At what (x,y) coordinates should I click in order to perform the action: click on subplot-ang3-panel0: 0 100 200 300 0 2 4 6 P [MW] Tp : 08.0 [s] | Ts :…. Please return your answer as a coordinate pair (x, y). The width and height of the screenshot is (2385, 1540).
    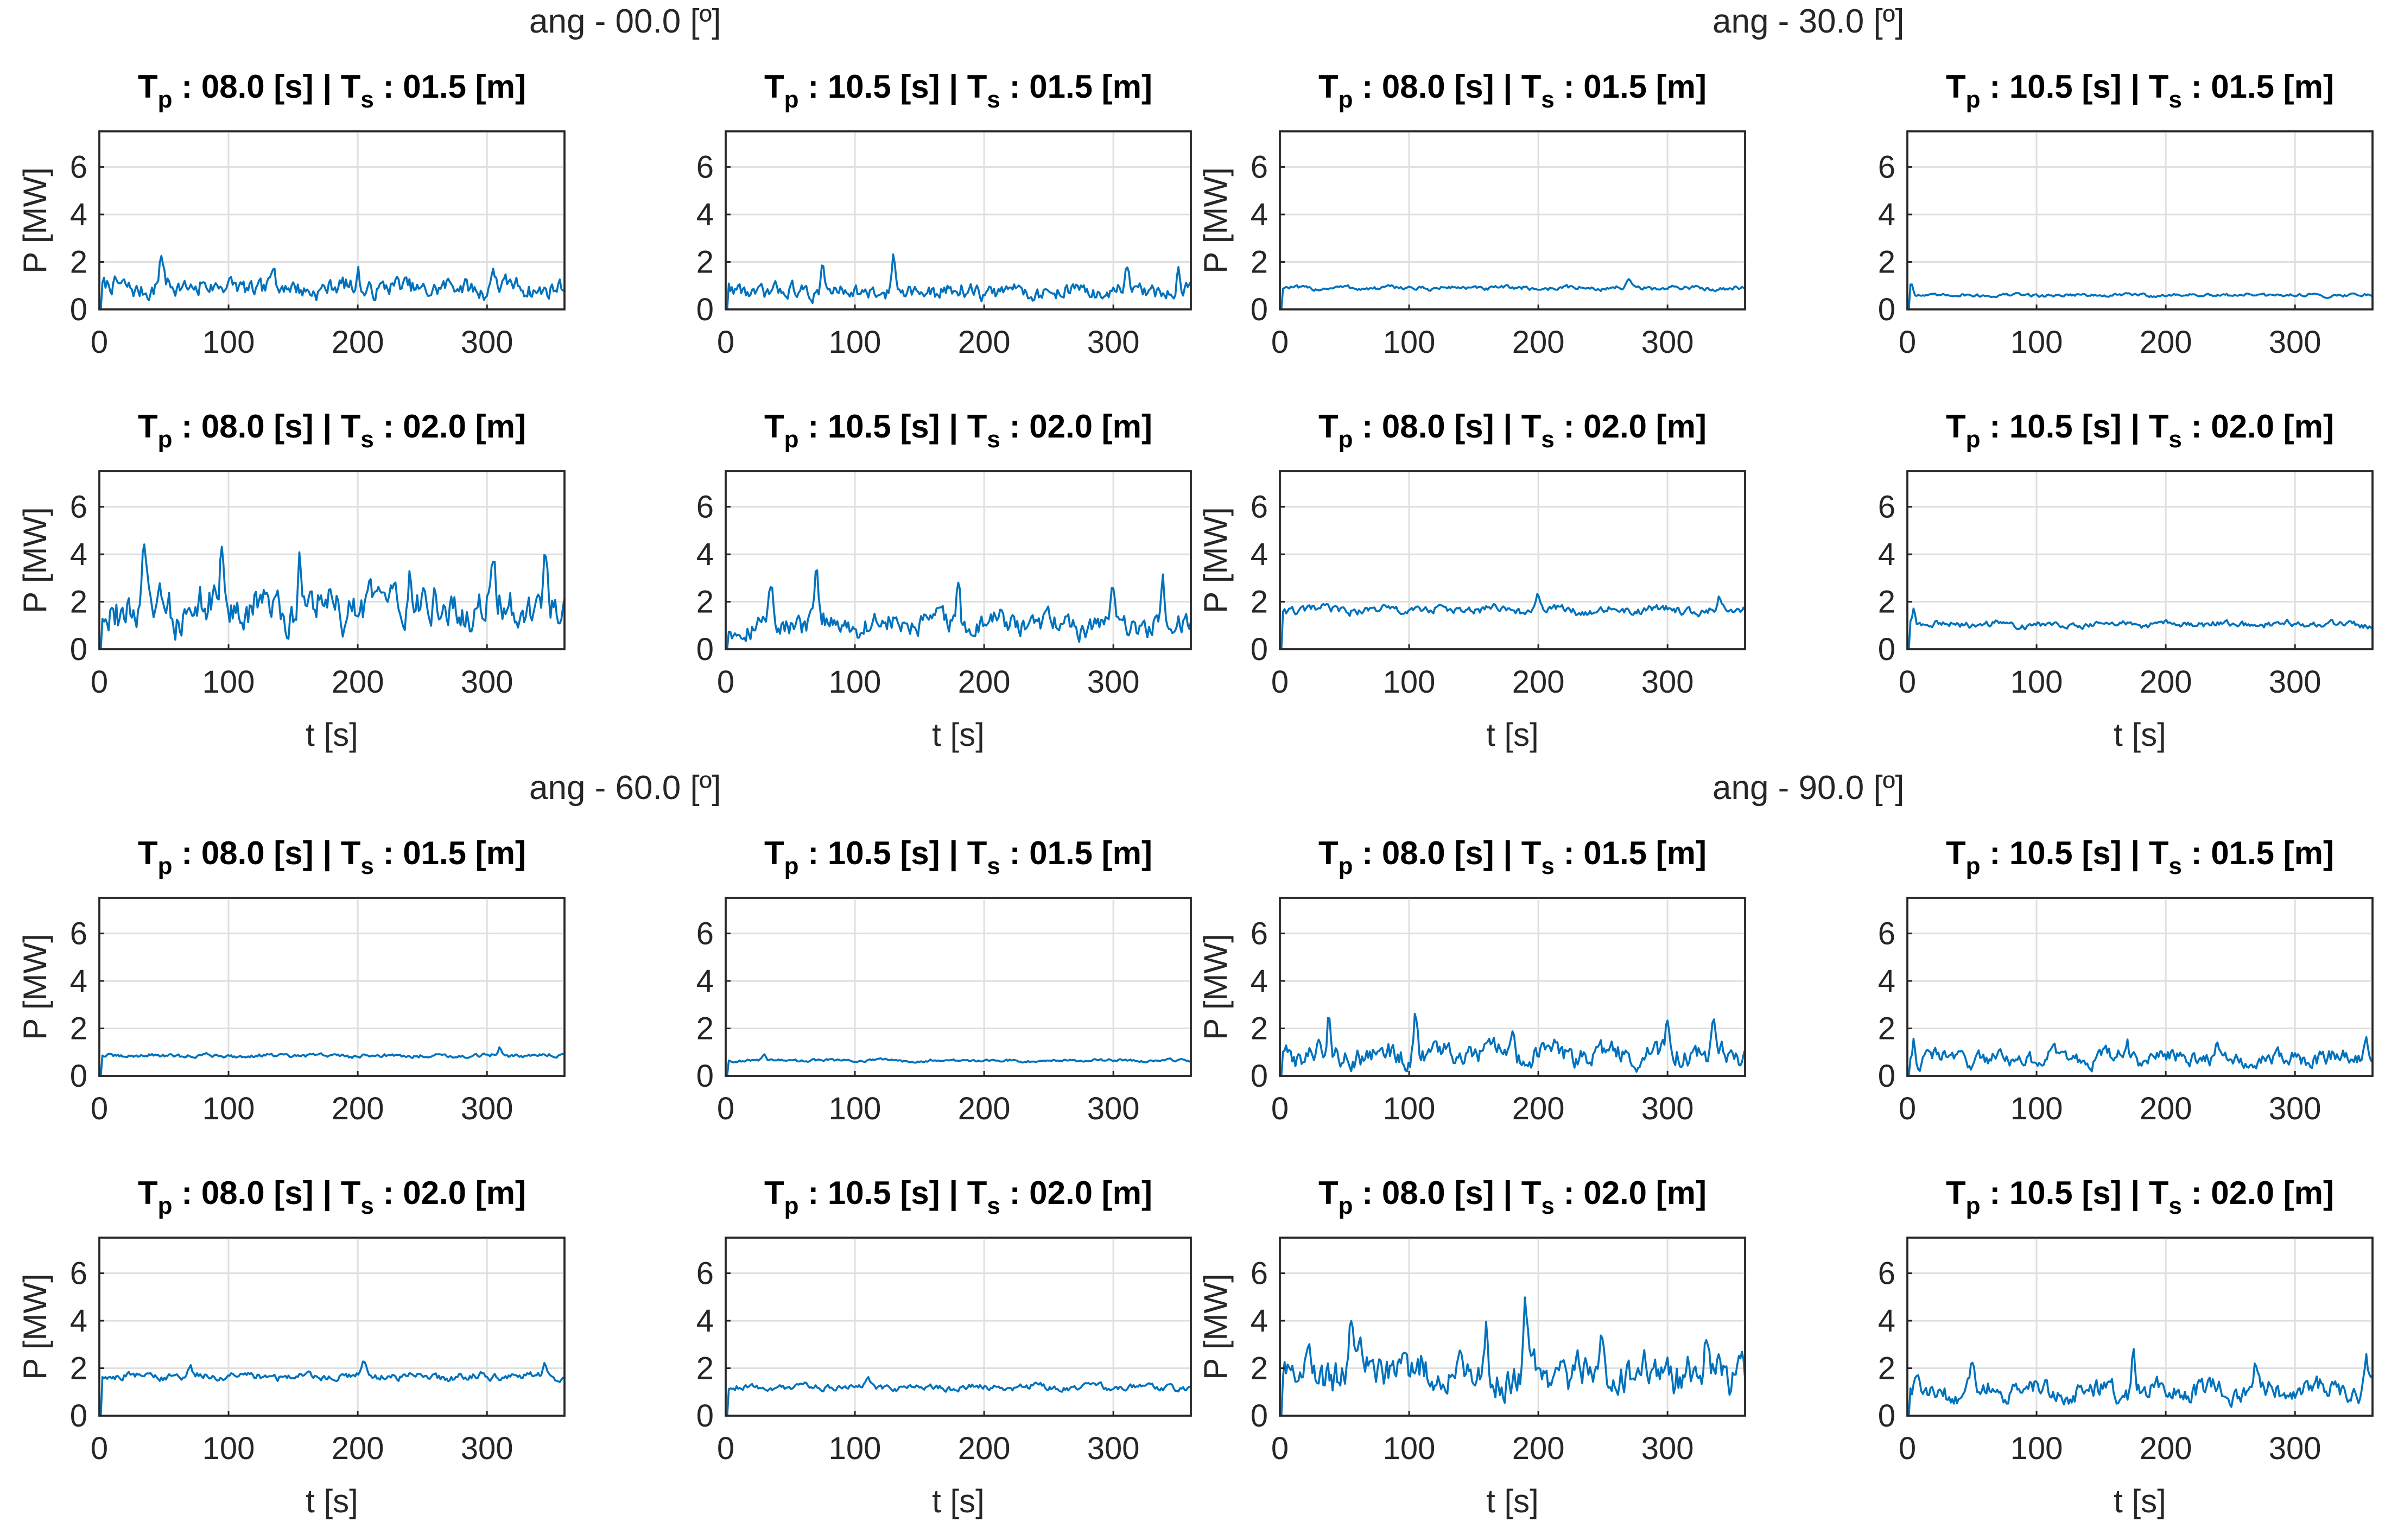
    Looking at the image, I should click on (1471, 980).